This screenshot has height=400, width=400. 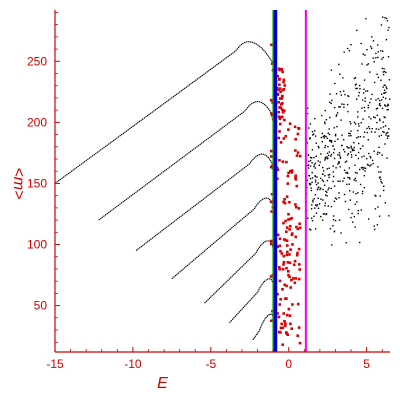 What do you see at coordinates (41, 306) in the screenshot?
I see `y-tick-label: 50` at bounding box center [41, 306].